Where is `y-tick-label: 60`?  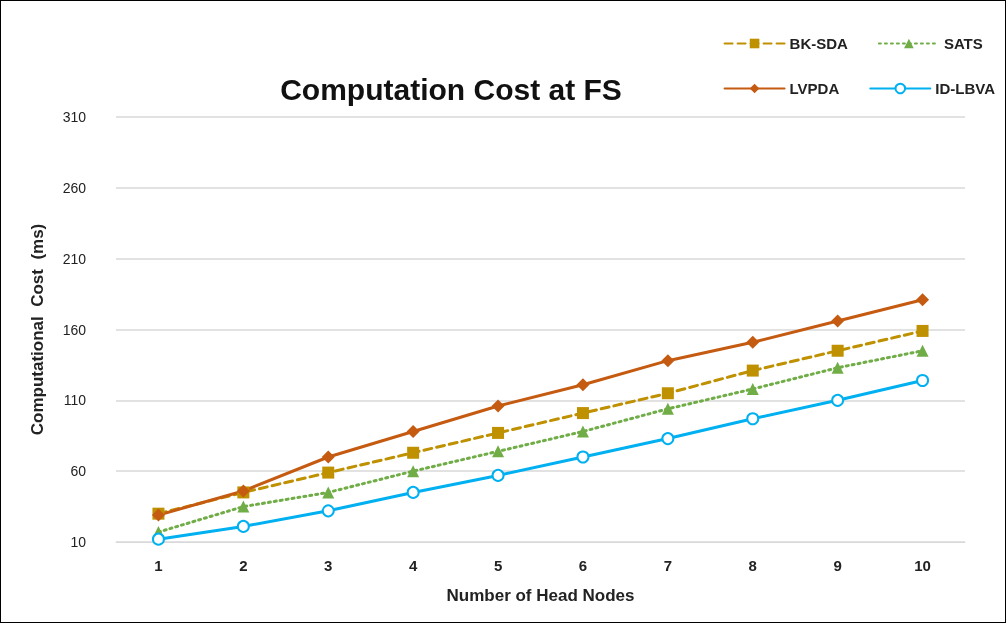
y-tick-label: 60 is located at coordinates (78, 471).